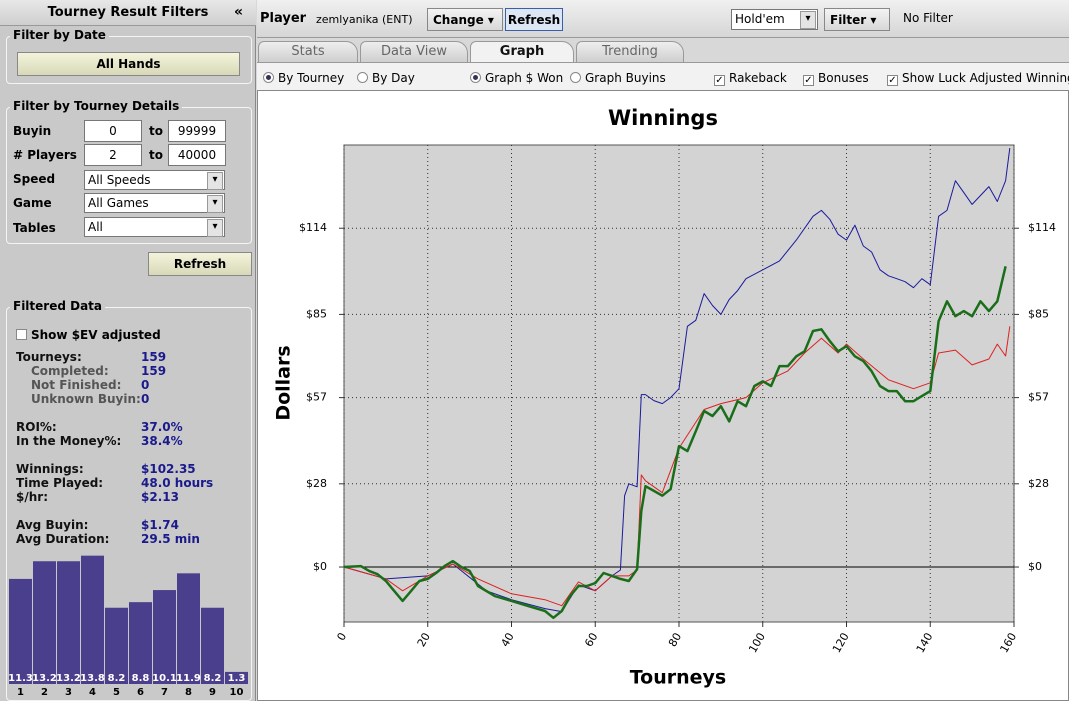 Image resolution: width=1069 pixels, height=701 pixels. I want to click on date-group, so click(129, 60).